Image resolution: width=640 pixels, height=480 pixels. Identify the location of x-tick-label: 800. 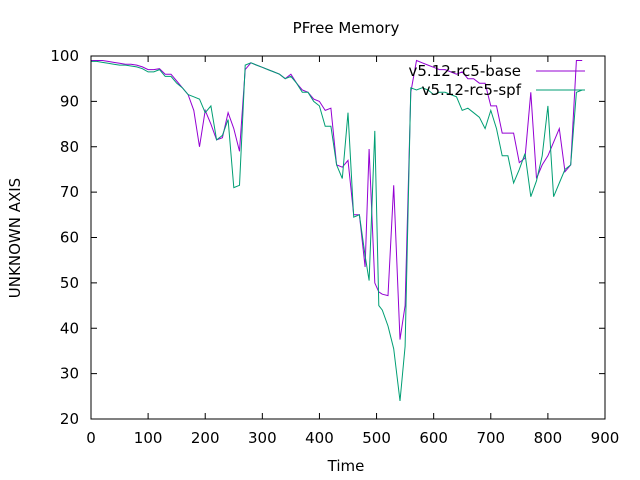
(548, 438).